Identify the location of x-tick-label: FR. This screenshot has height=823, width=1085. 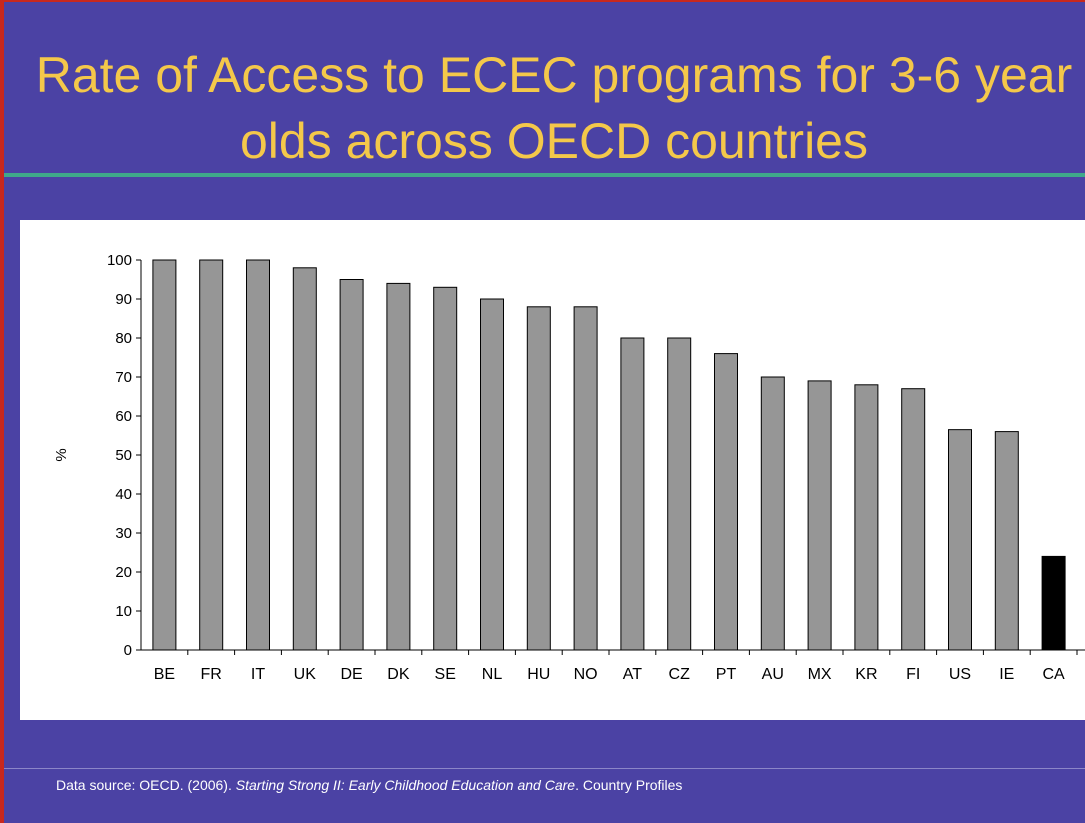
(211, 674).